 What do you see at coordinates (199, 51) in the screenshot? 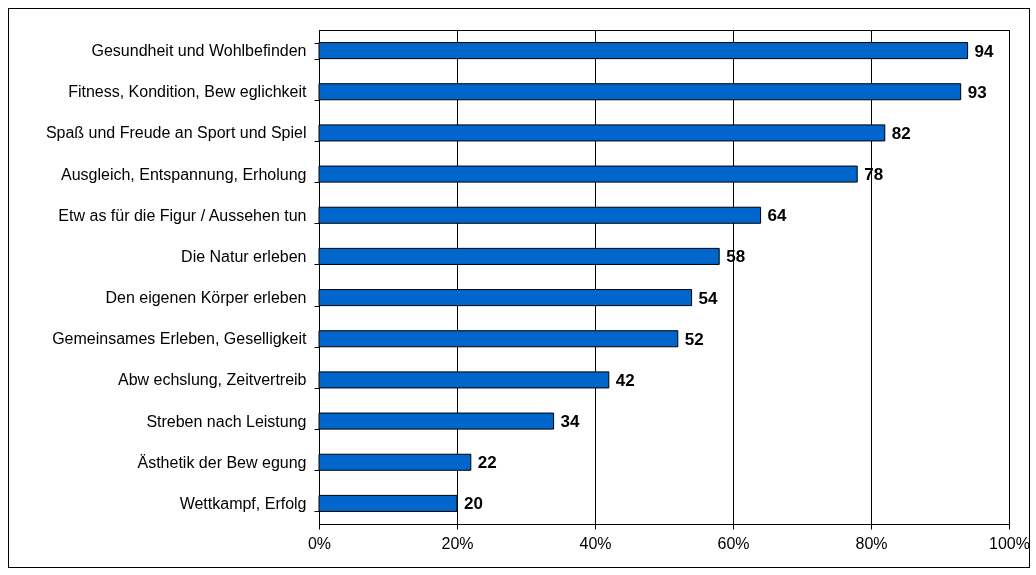
I see `y-tick-label: Gesundheit und Wohlbefinden` at bounding box center [199, 51].